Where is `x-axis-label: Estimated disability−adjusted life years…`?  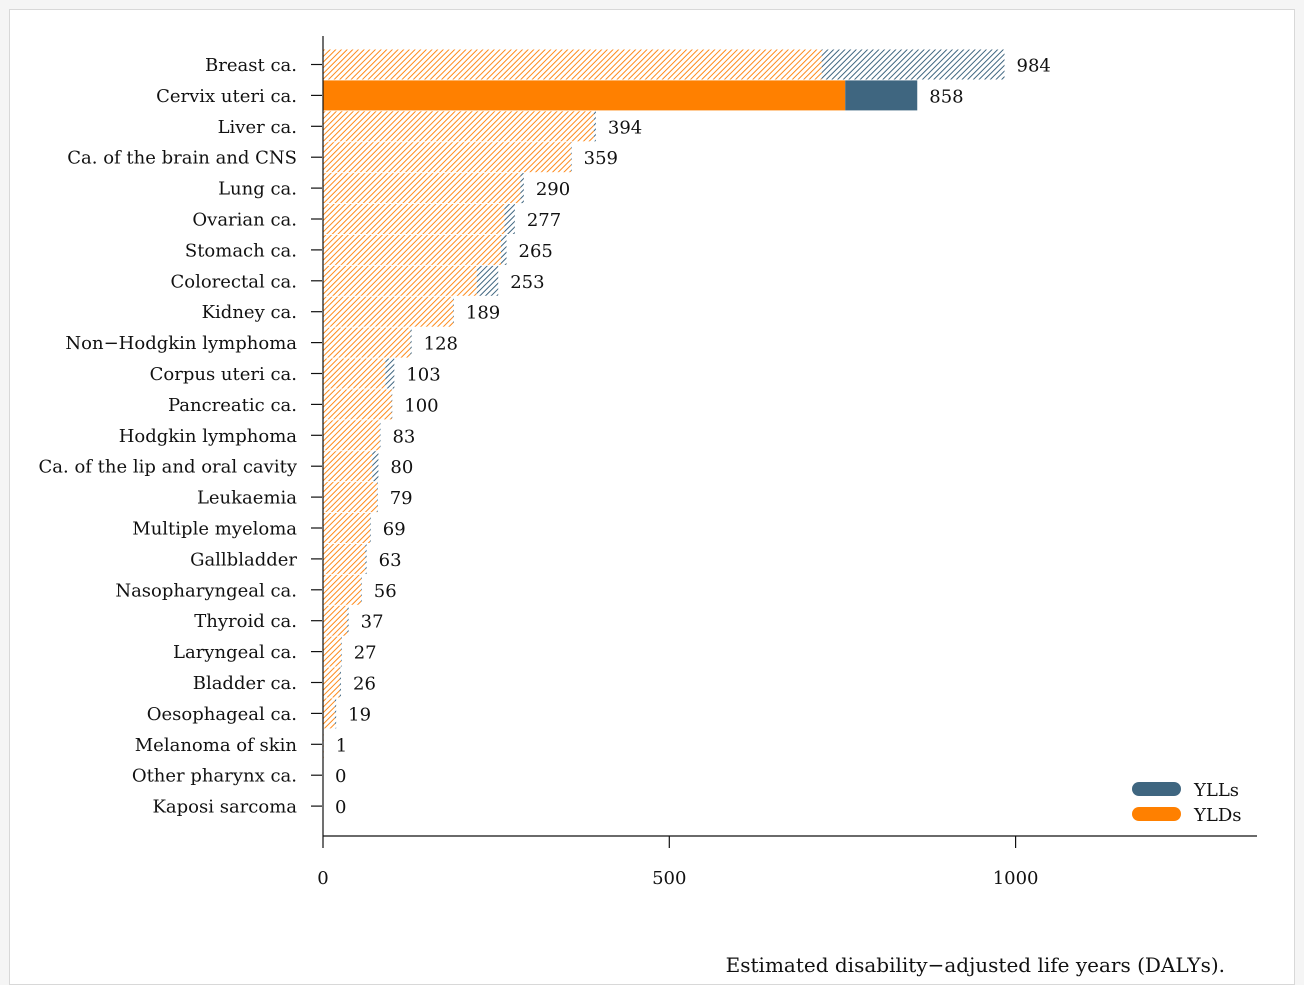
x-axis-label: Estimated disability−adjusted life years… is located at coordinates (975, 965).